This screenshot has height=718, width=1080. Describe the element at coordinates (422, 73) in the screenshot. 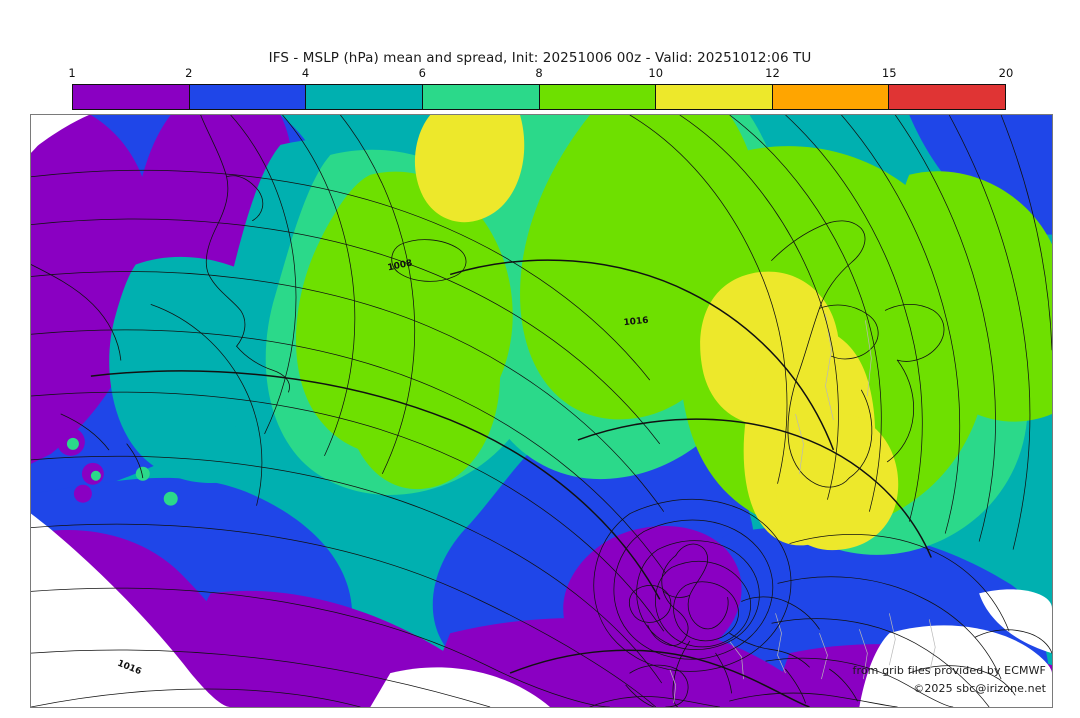

I see `colorbar-tick: 6` at that location.